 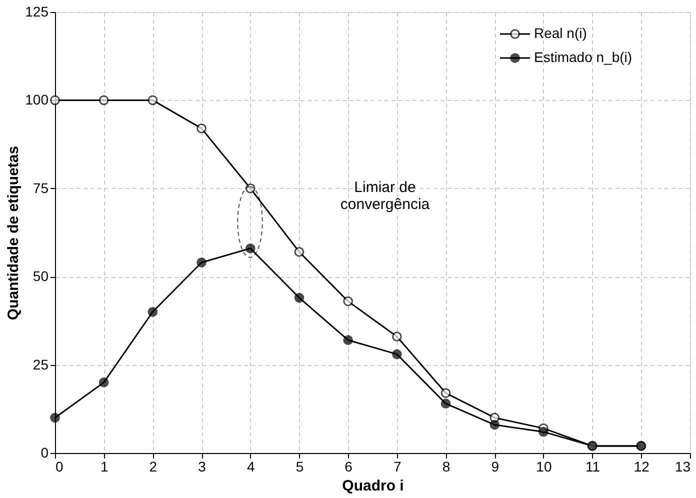 I want to click on legend-label: Estimado n_b(i), so click(x=583, y=57).